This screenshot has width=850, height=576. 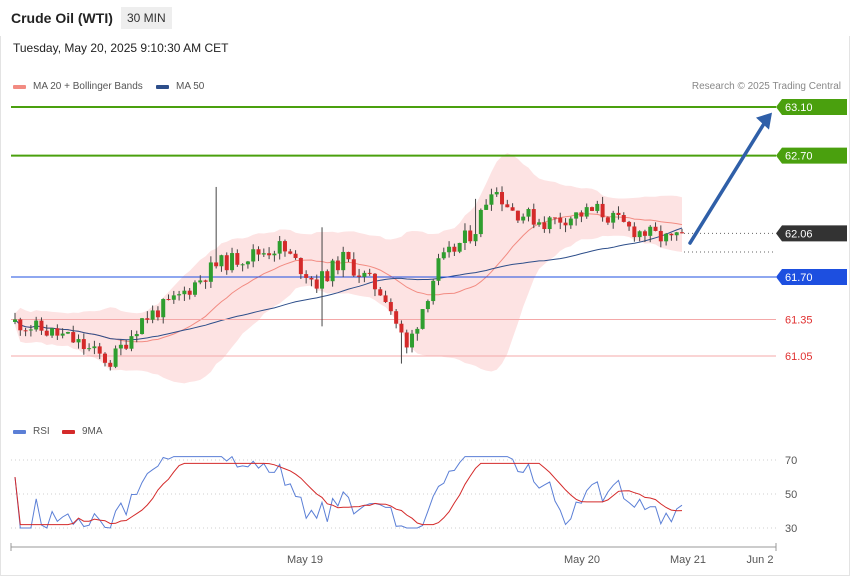 I want to click on legend-label: MA 50, so click(x=190, y=86).